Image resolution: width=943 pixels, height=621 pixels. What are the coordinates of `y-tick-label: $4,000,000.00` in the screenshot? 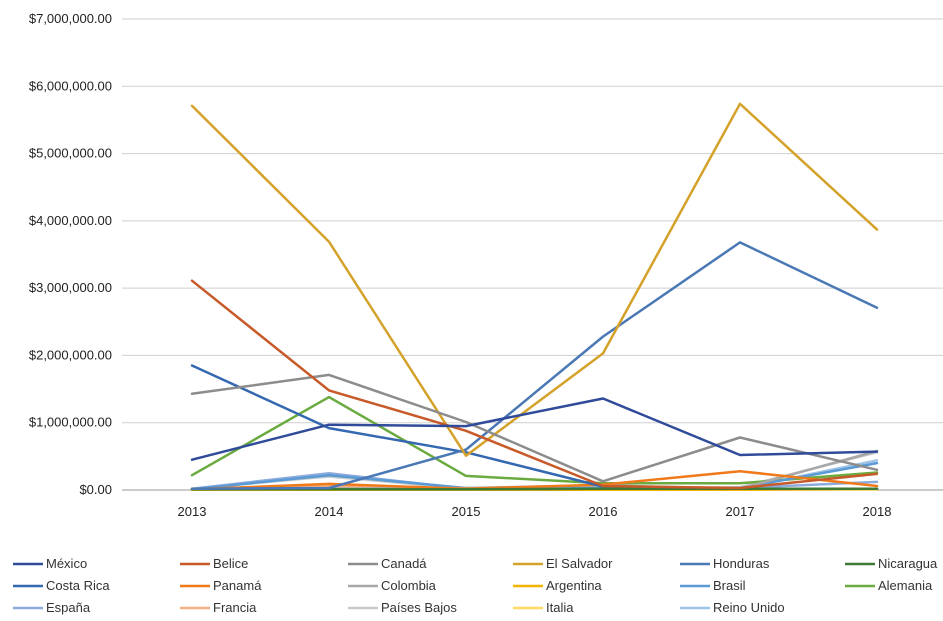 It's located at (70, 220).